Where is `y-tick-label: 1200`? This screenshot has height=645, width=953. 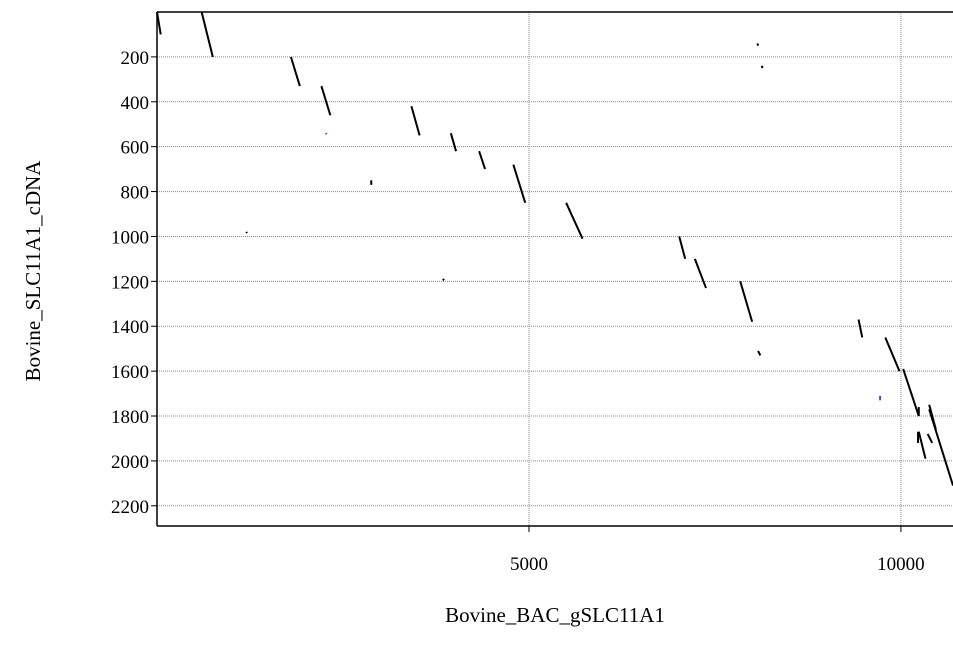
y-tick-label: 1200 is located at coordinates (130, 282).